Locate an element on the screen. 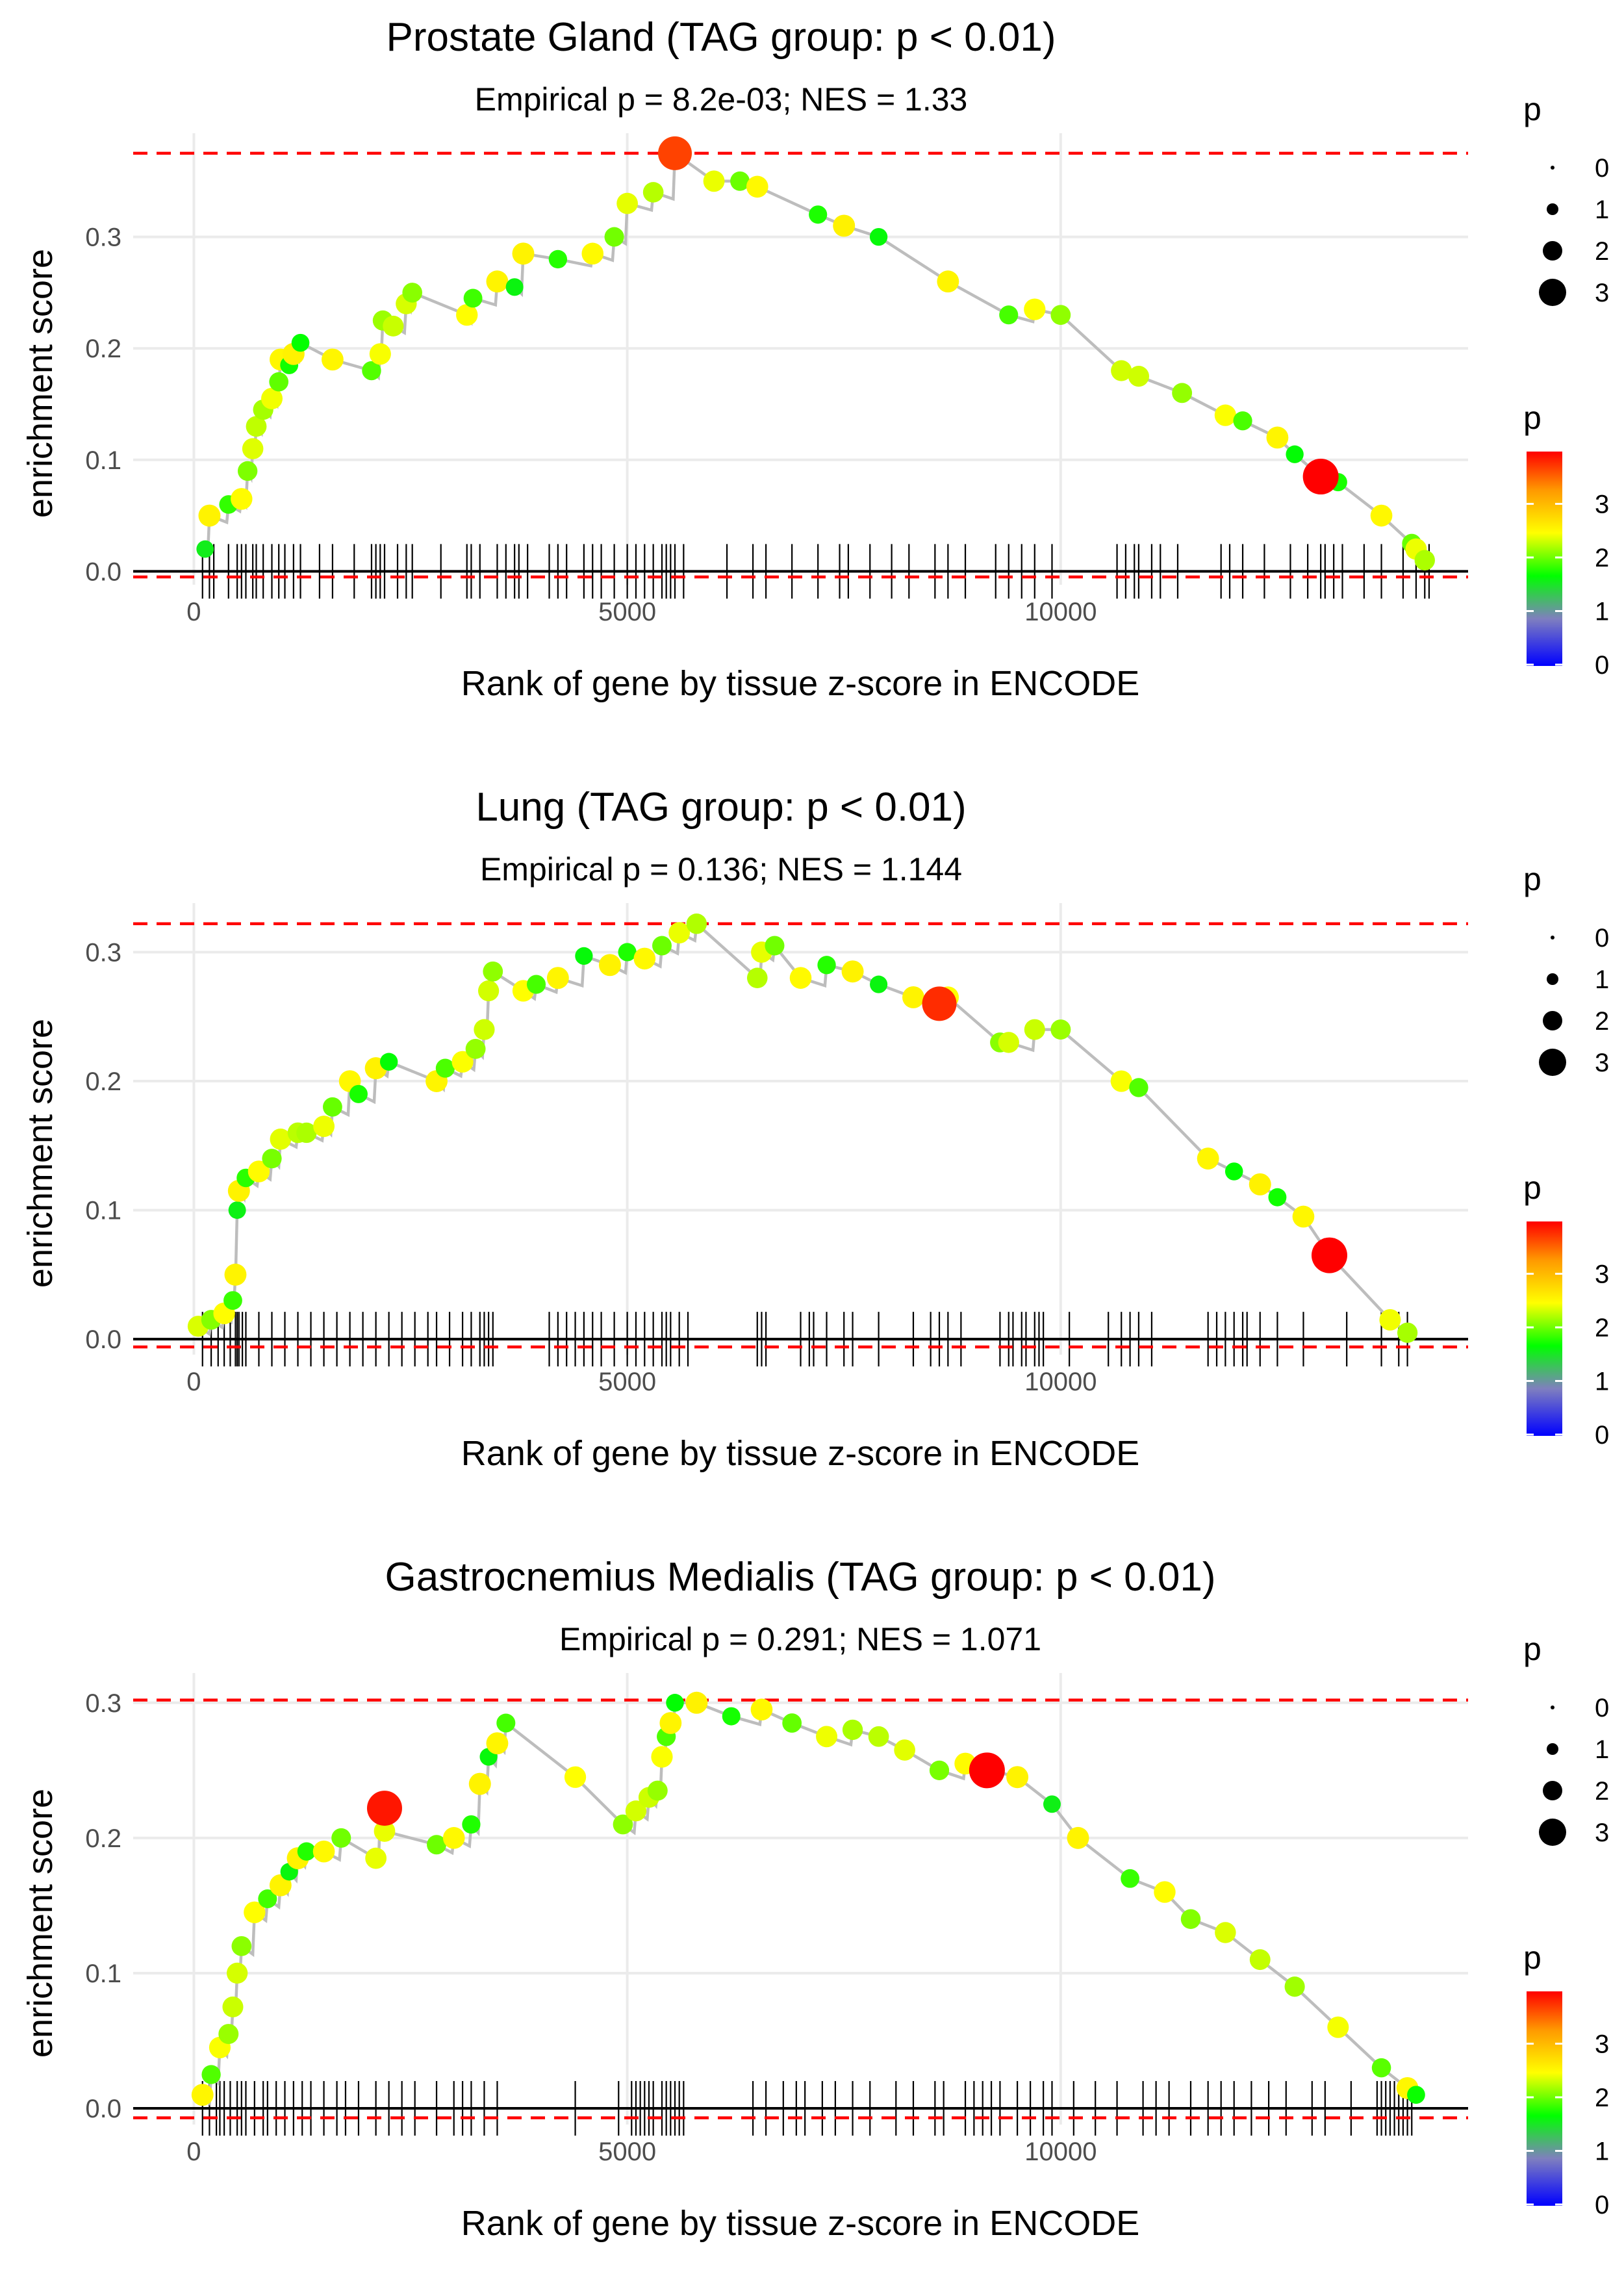 The image size is (1624, 2274). chart-subtitle: Empirical p = 0.136; NES = 1.144 is located at coordinates (721, 869).